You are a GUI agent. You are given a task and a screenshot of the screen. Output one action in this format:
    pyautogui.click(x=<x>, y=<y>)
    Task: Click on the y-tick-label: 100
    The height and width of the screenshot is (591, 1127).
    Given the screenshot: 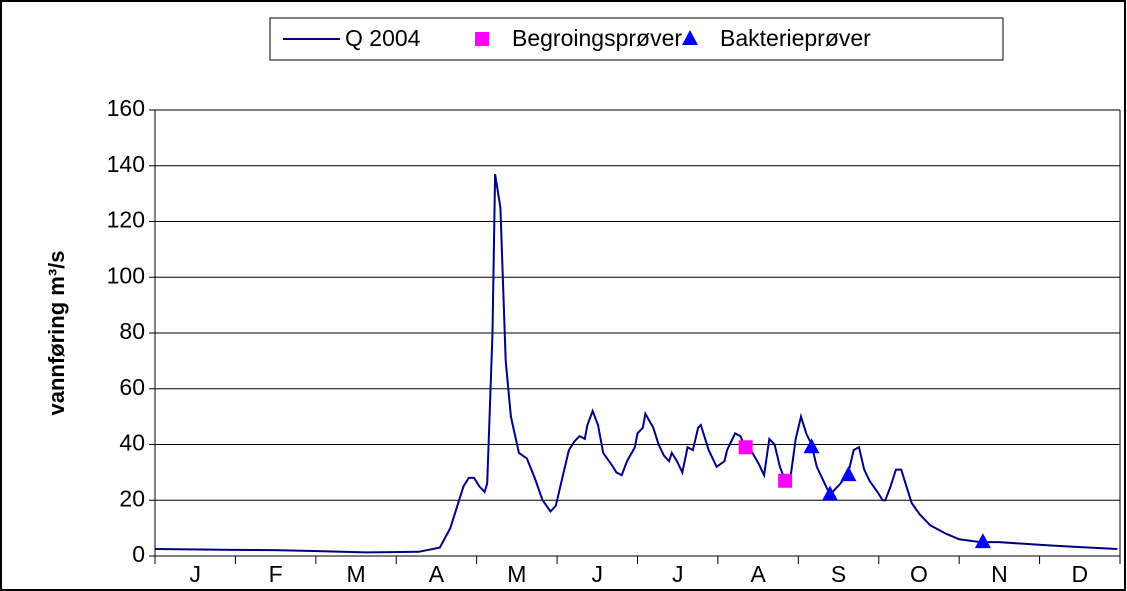 What is the action you would take?
    pyautogui.click(x=126, y=275)
    